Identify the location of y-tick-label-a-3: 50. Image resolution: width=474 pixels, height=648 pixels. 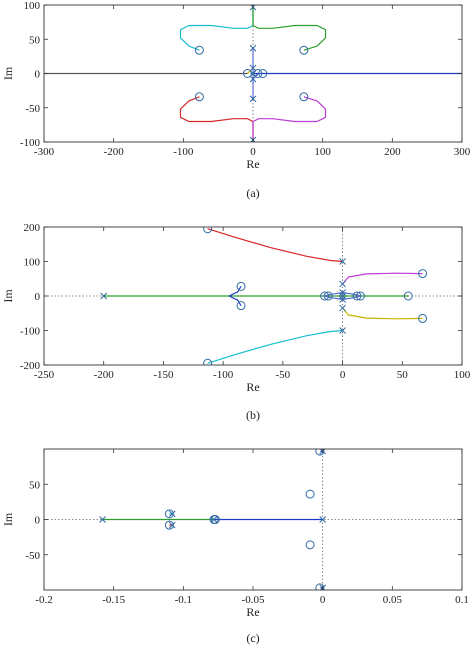
(35, 40).